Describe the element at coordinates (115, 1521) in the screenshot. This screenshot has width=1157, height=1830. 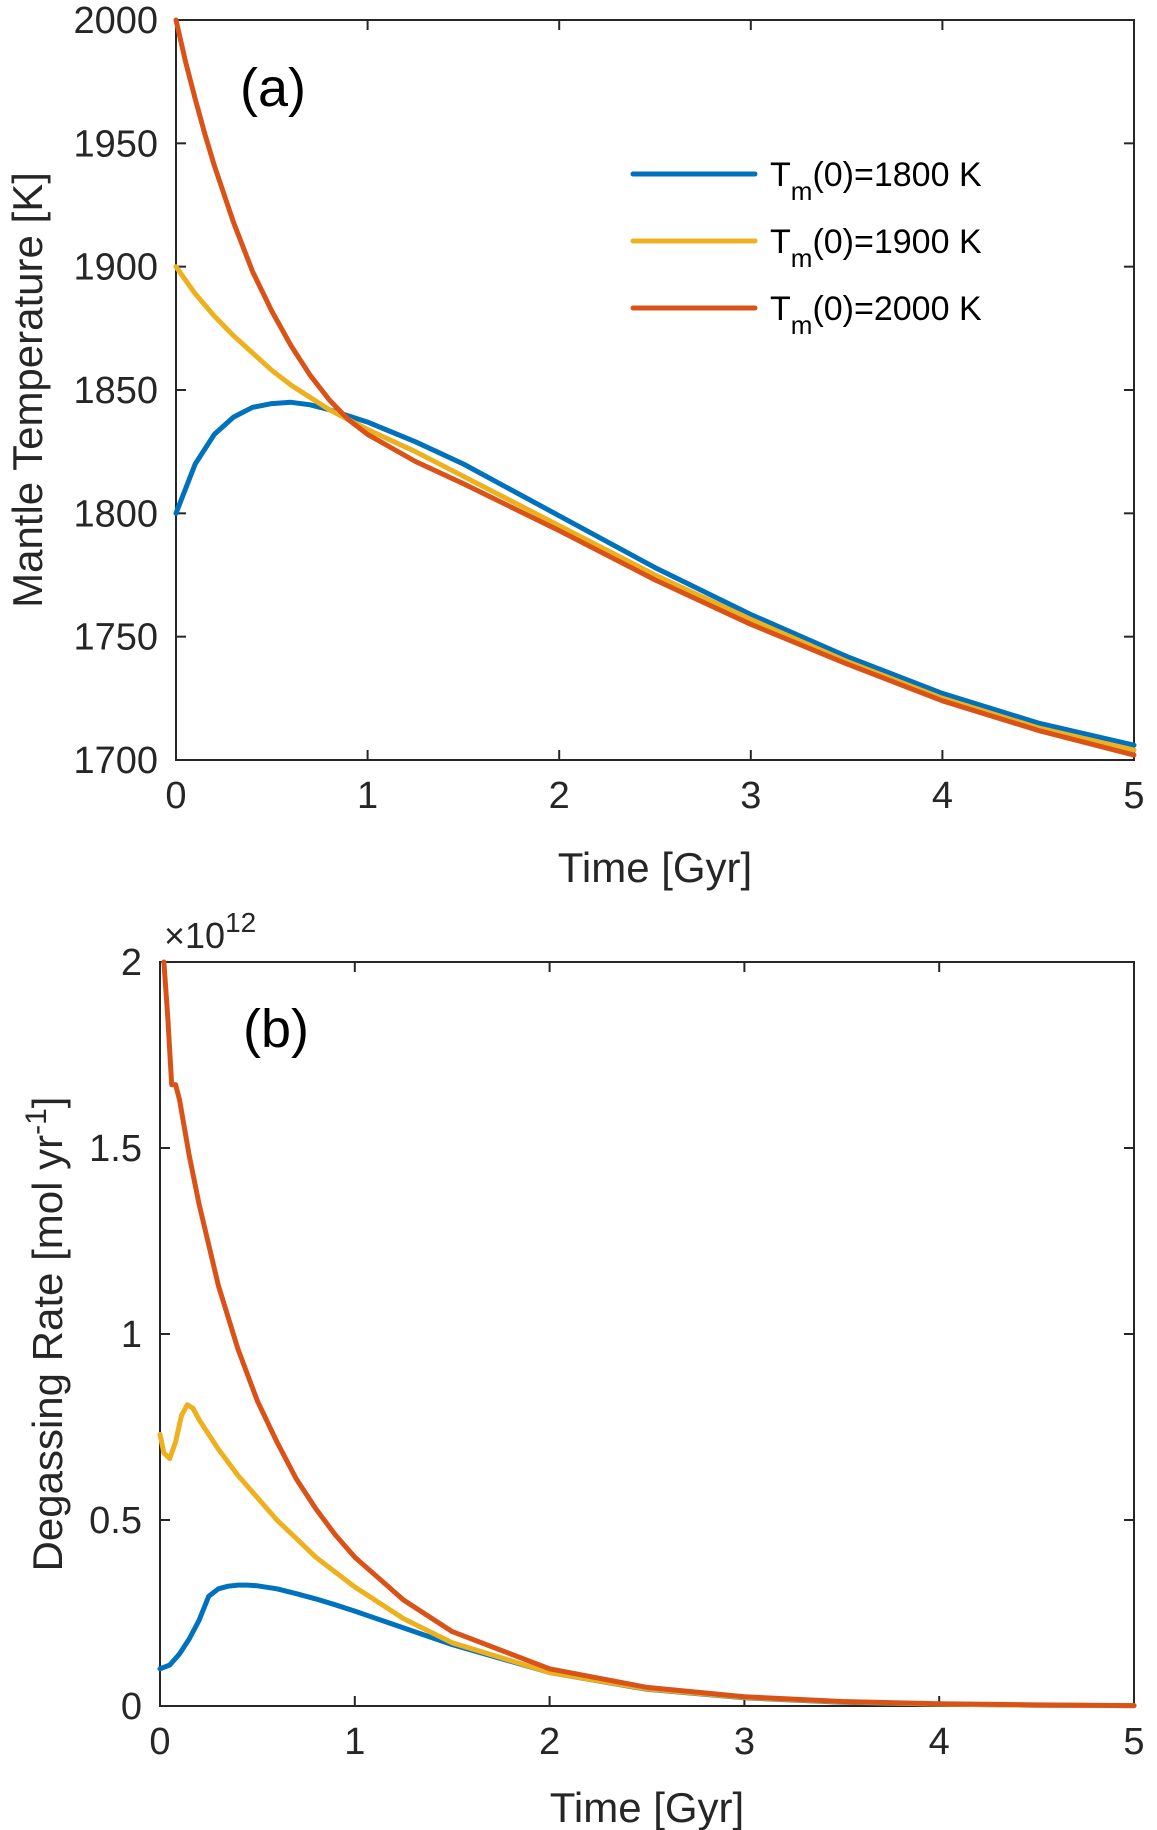
I see `y-tick-label: 0.5` at that location.